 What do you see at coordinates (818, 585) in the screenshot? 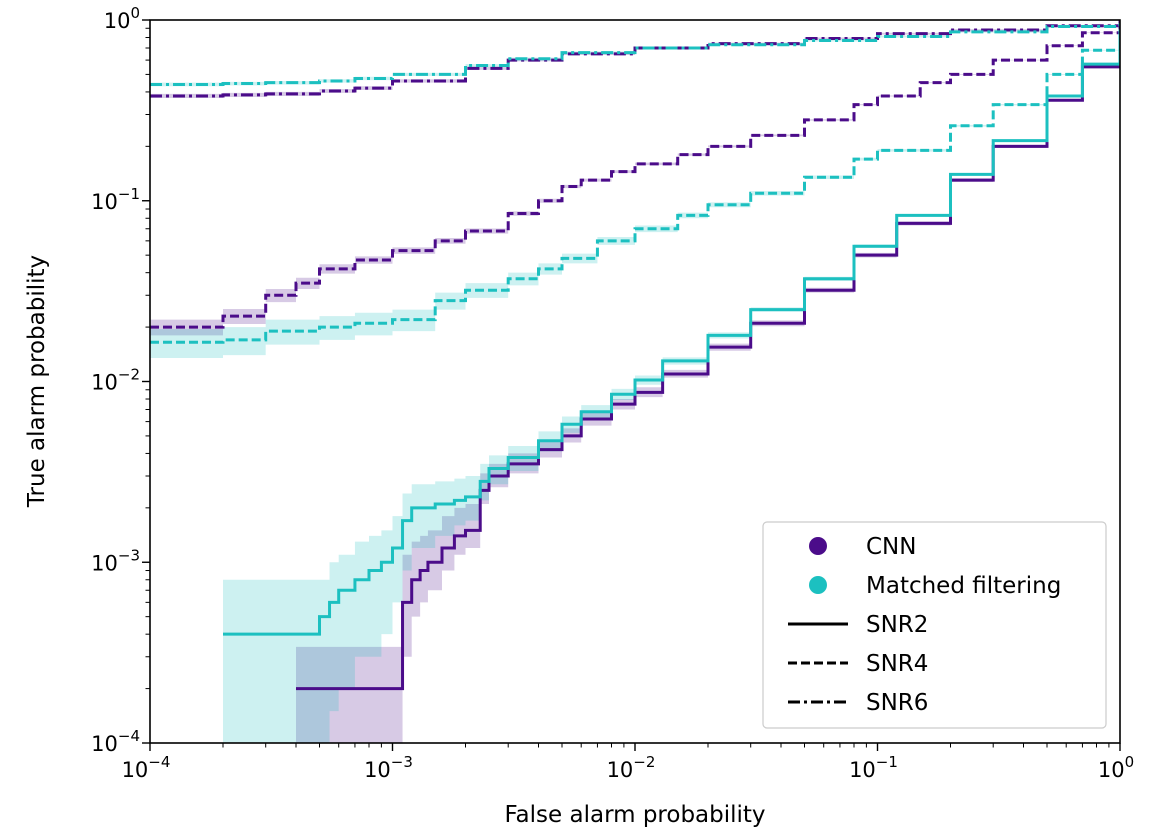
I see `legend-marker-matched-filtering` at bounding box center [818, 585].